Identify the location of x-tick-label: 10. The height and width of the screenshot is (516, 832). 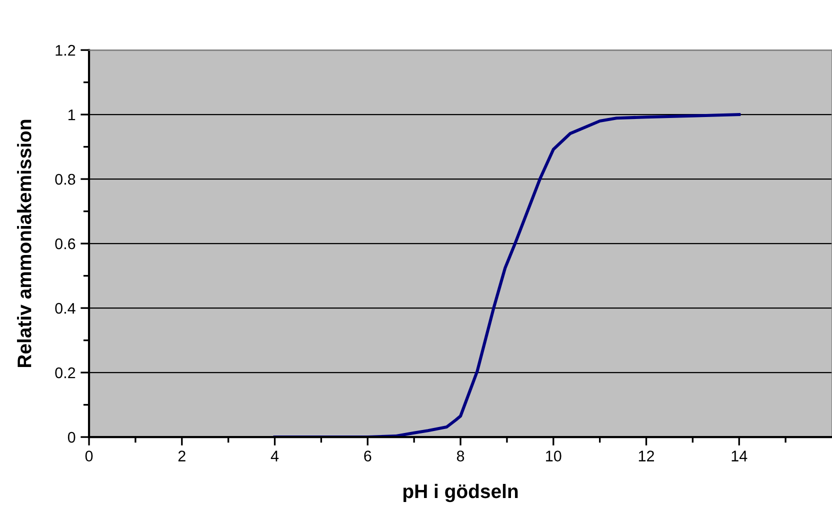
(554, 456).